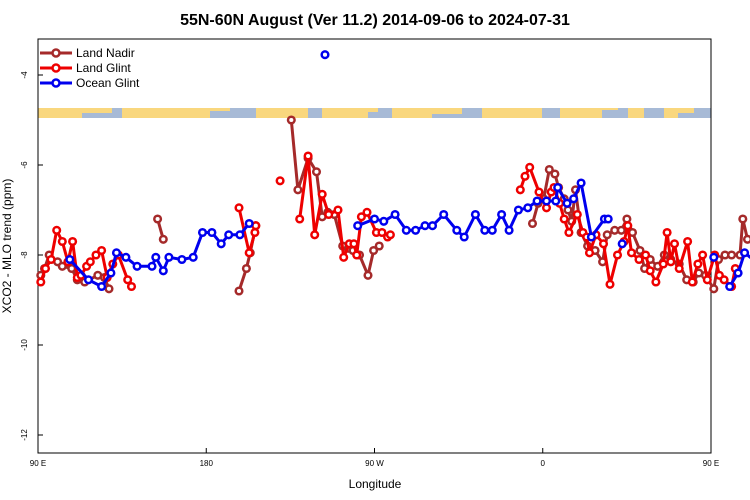 The height and width of the screenshot is (500, 750). What do you see at coordinates (108, 83) in the screenshot?
I see `legend-label: Ocean Glint` at bounding box center [108, 83].